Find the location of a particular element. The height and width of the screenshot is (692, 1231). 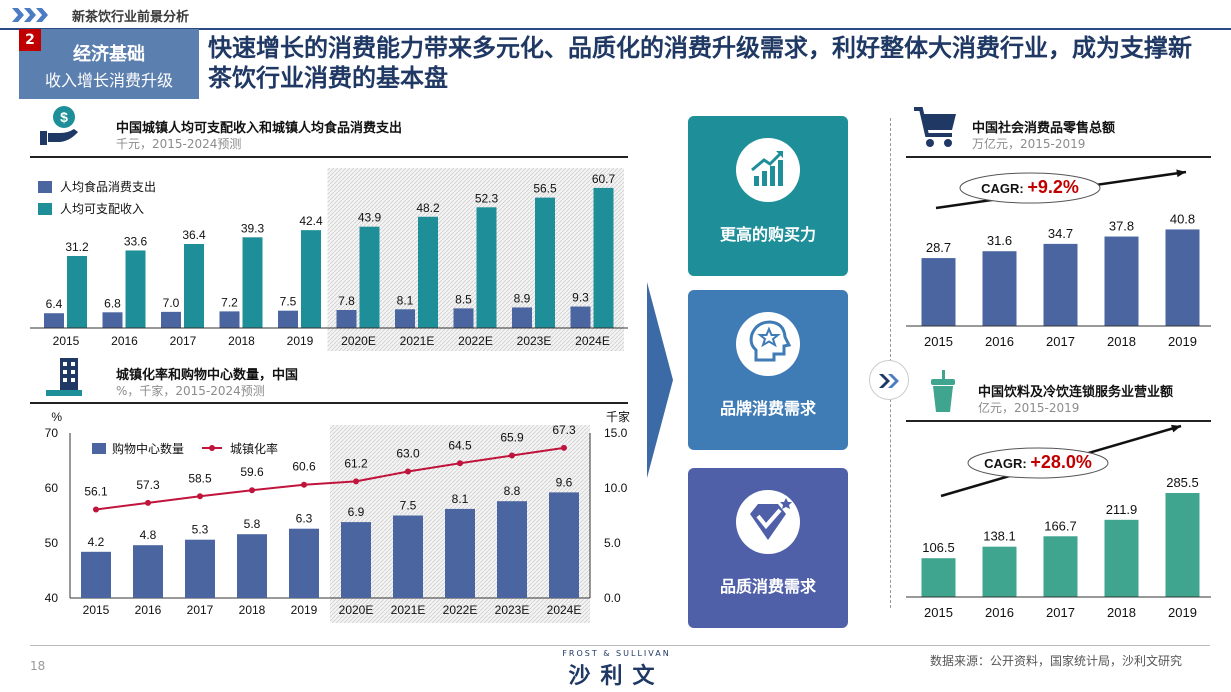

data-label: 285.5 is located at coordinates (1182, 482).